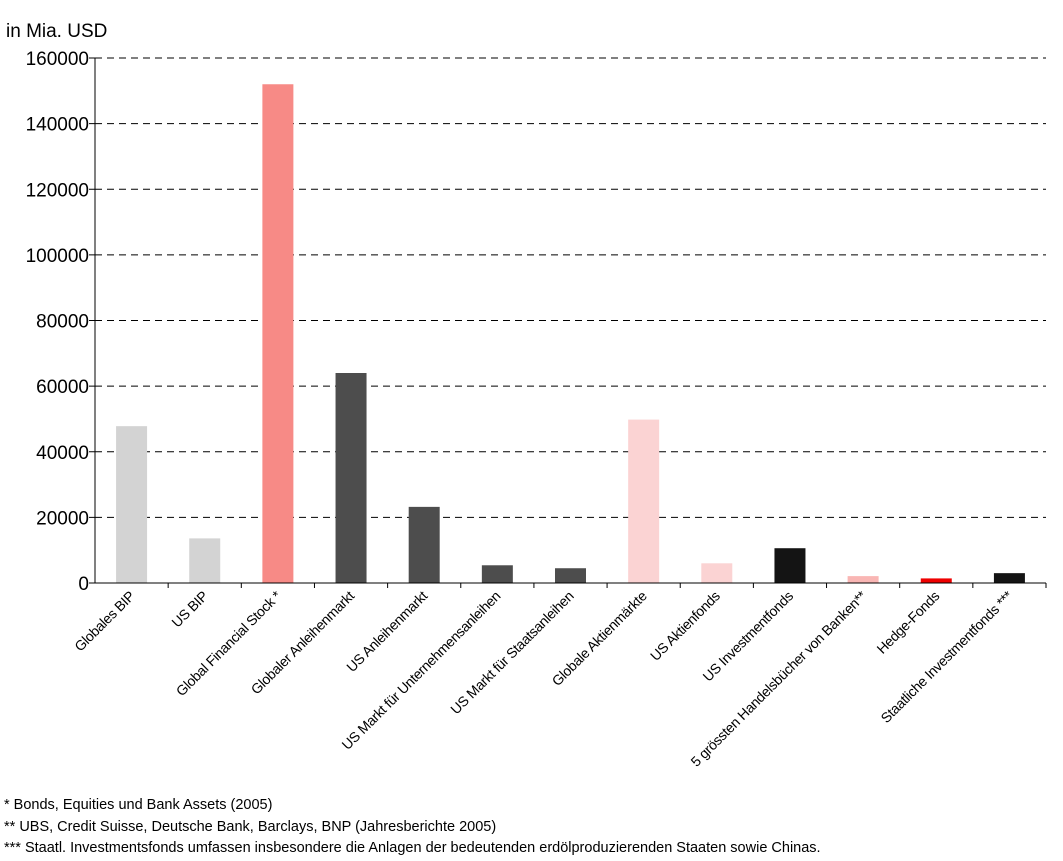  Describe the element at coordinates (104, 621) in the screenshot. I see `x-tick-label: Globales BIP` at that location.